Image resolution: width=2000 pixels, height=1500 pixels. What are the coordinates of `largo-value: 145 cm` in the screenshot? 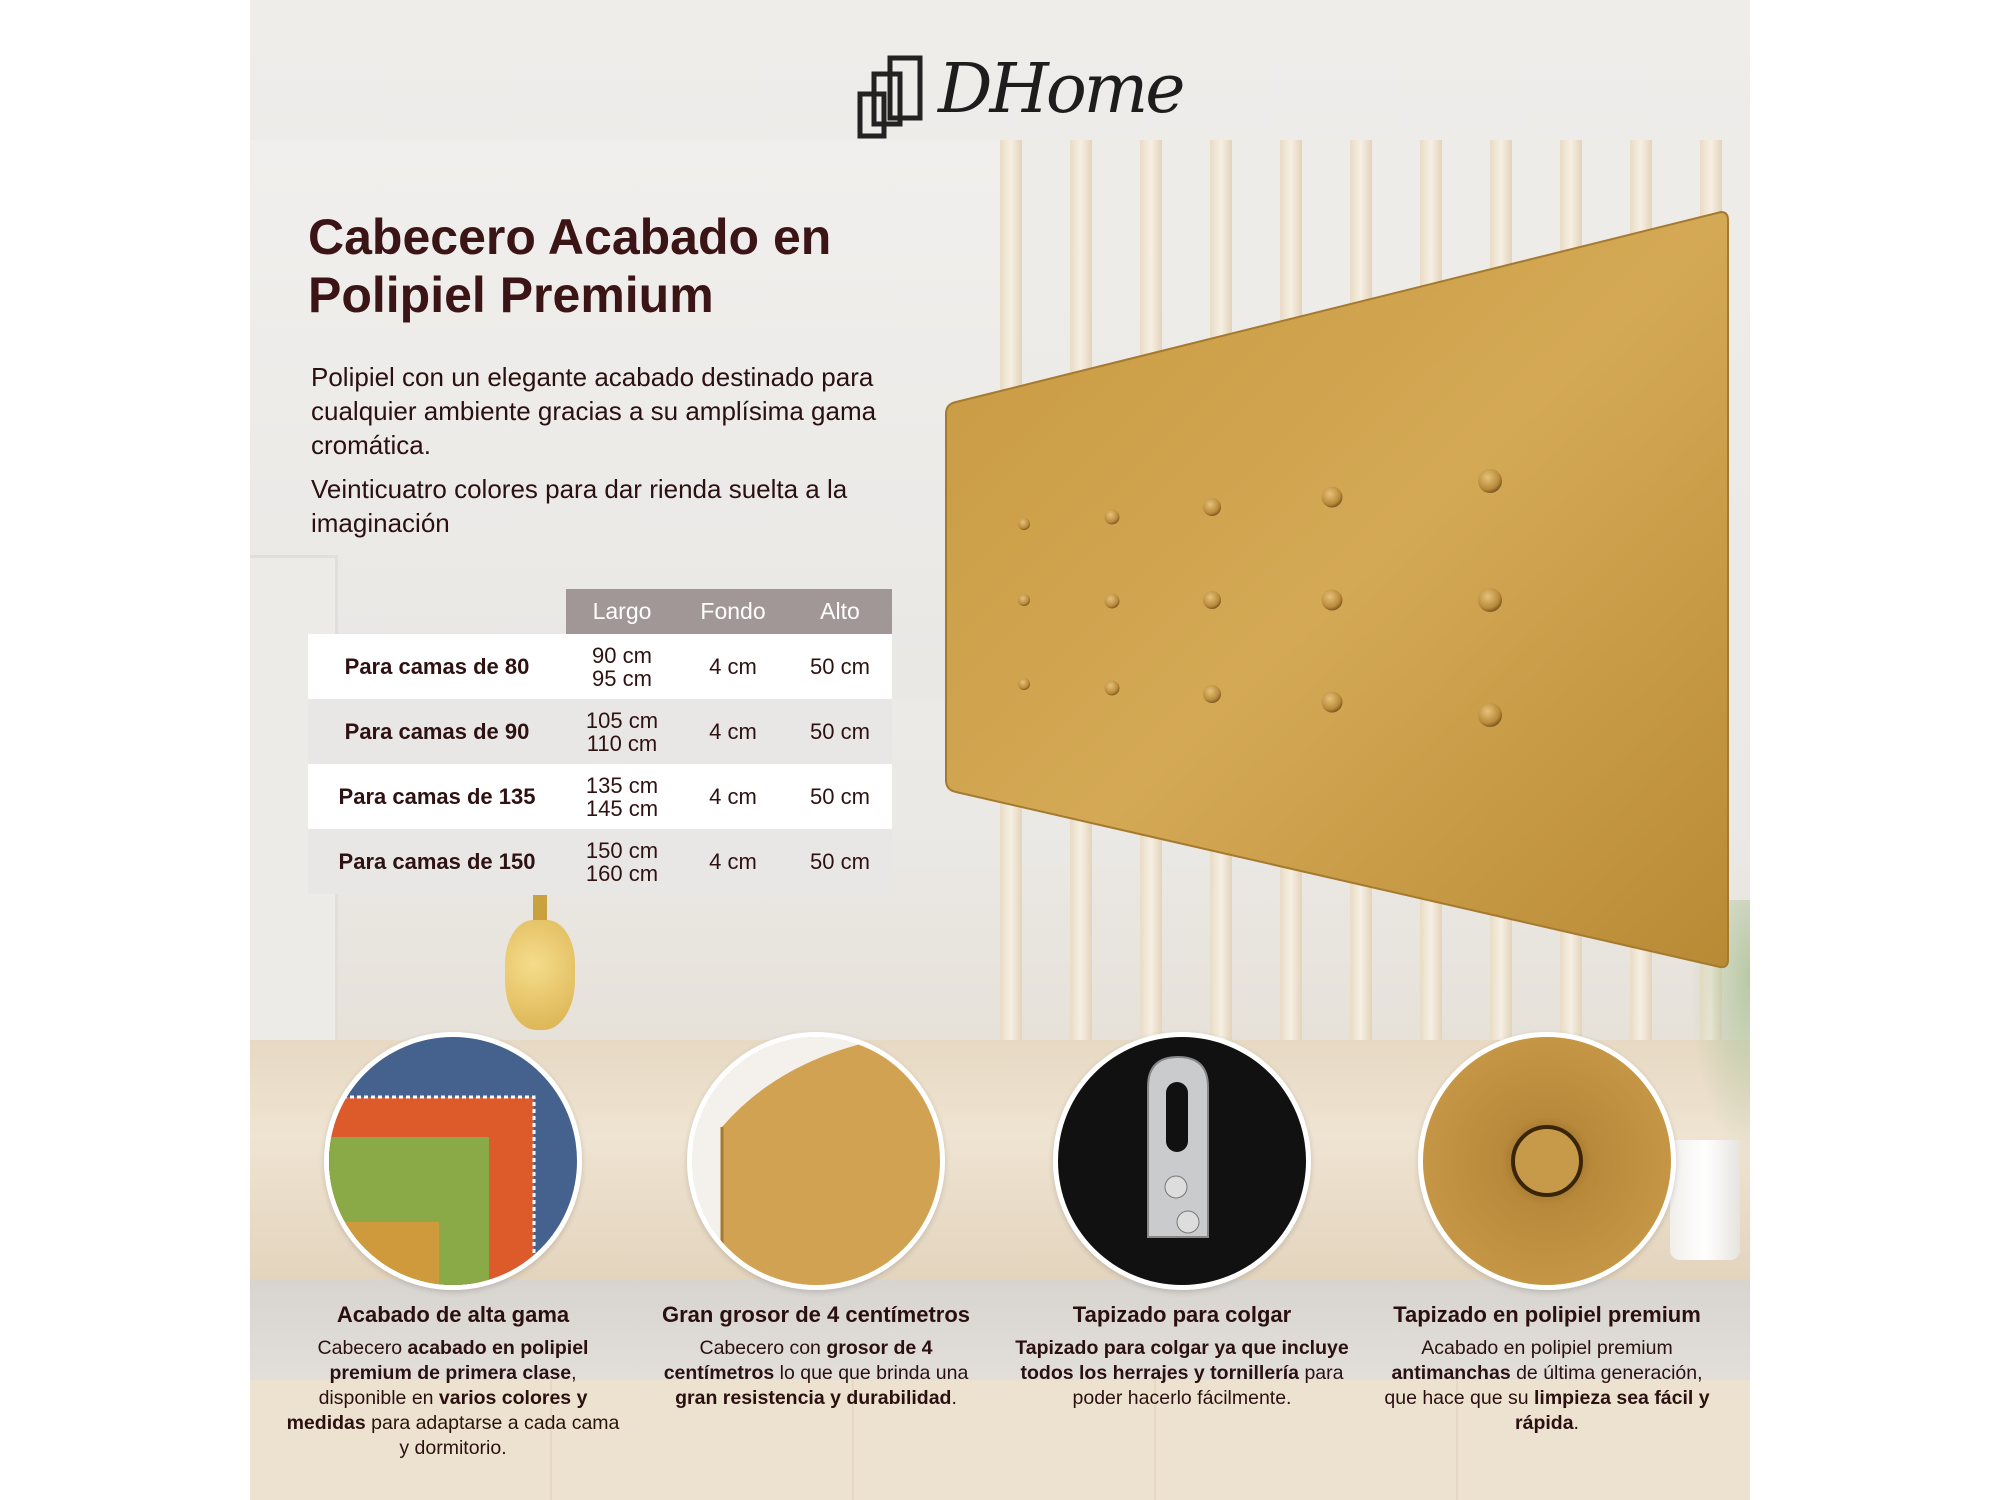 It's located at (622, 808).